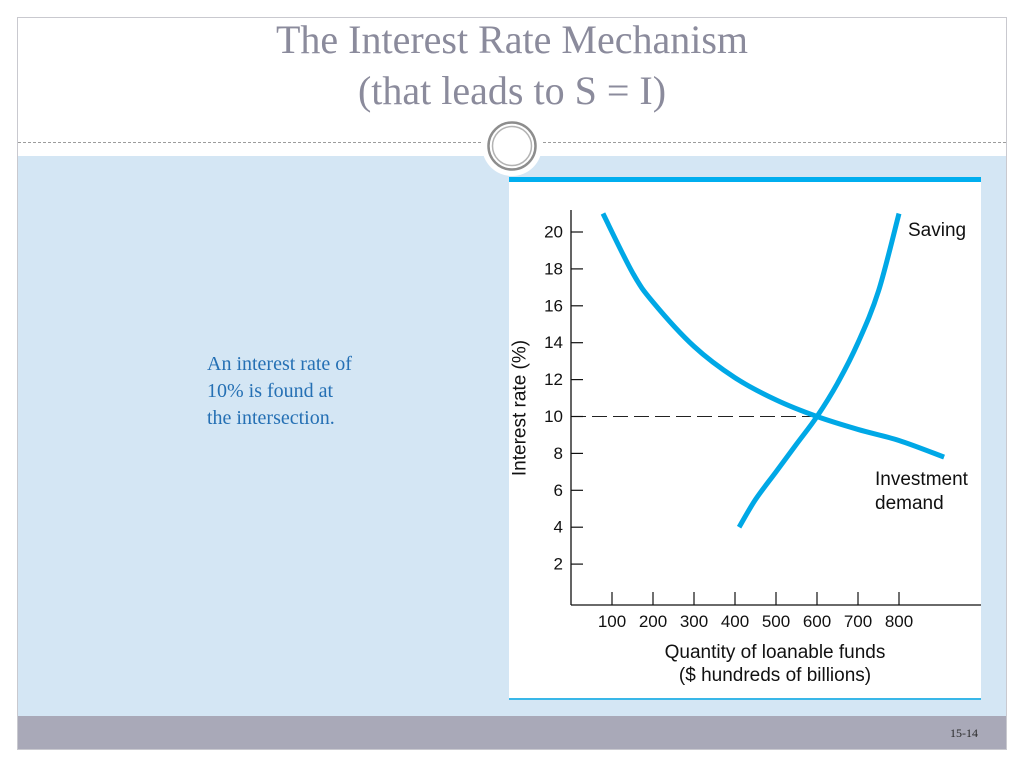 The width and height of the screenshot is (1024, 768). Describe the element at coordinates (745, 179) in the screenshot. I see `chart-top-bar` at that location.